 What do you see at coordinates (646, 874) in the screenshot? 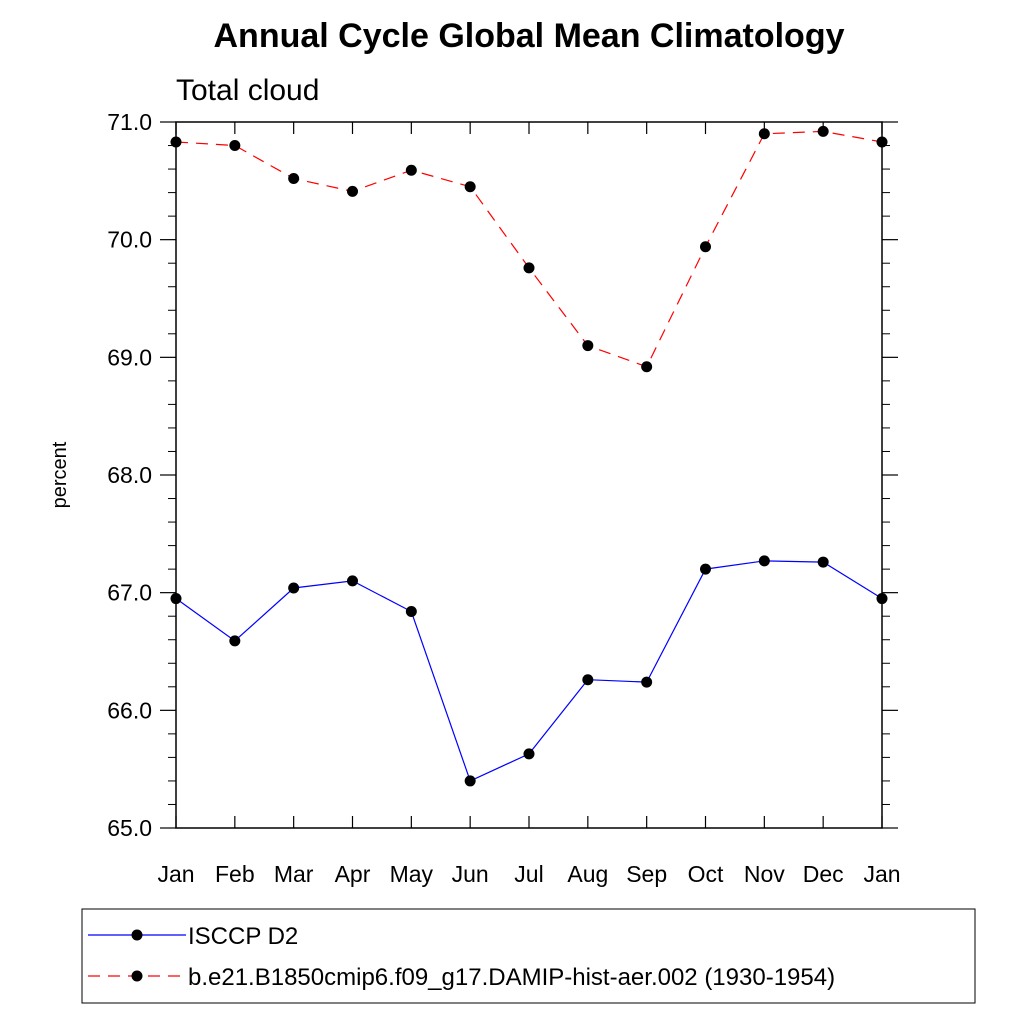
I see `x-tick-label: Sep` at bounding box center [646, 874].